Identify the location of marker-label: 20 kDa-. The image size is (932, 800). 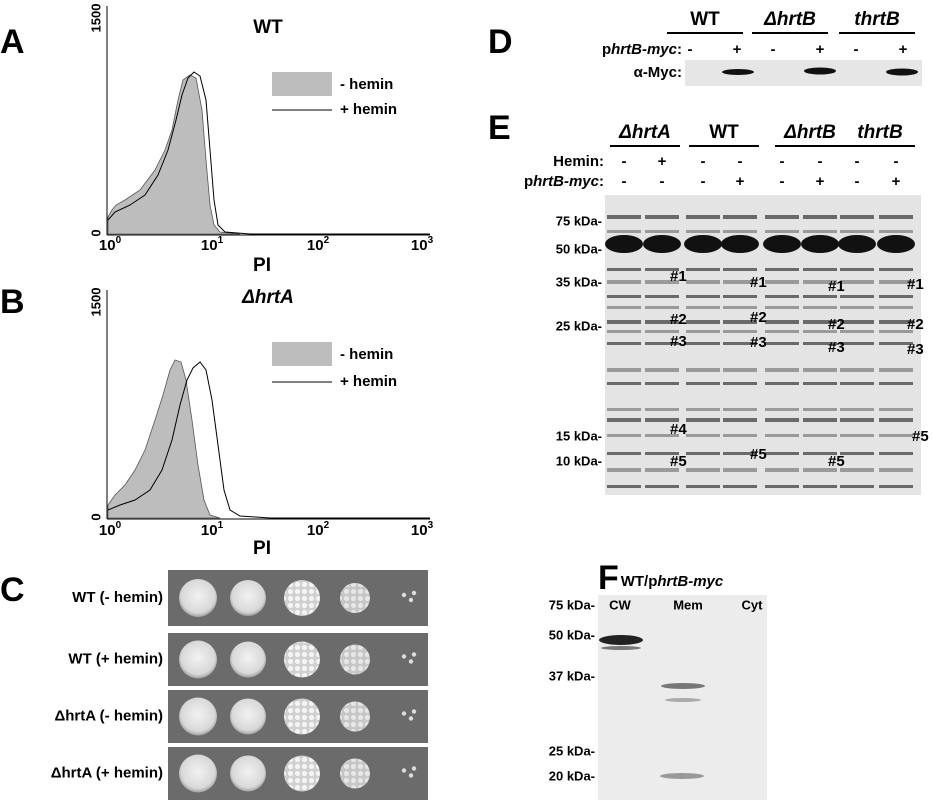
(572, 775).